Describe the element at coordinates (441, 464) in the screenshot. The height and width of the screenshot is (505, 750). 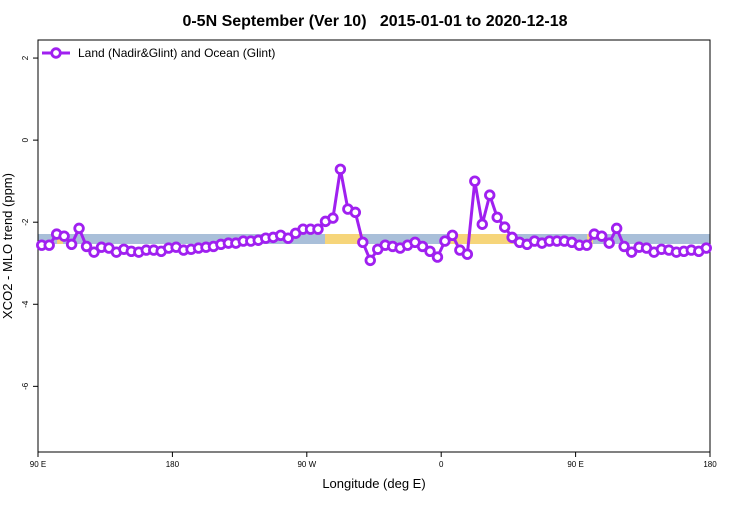
I see `x-tick-label: 0` at that location.